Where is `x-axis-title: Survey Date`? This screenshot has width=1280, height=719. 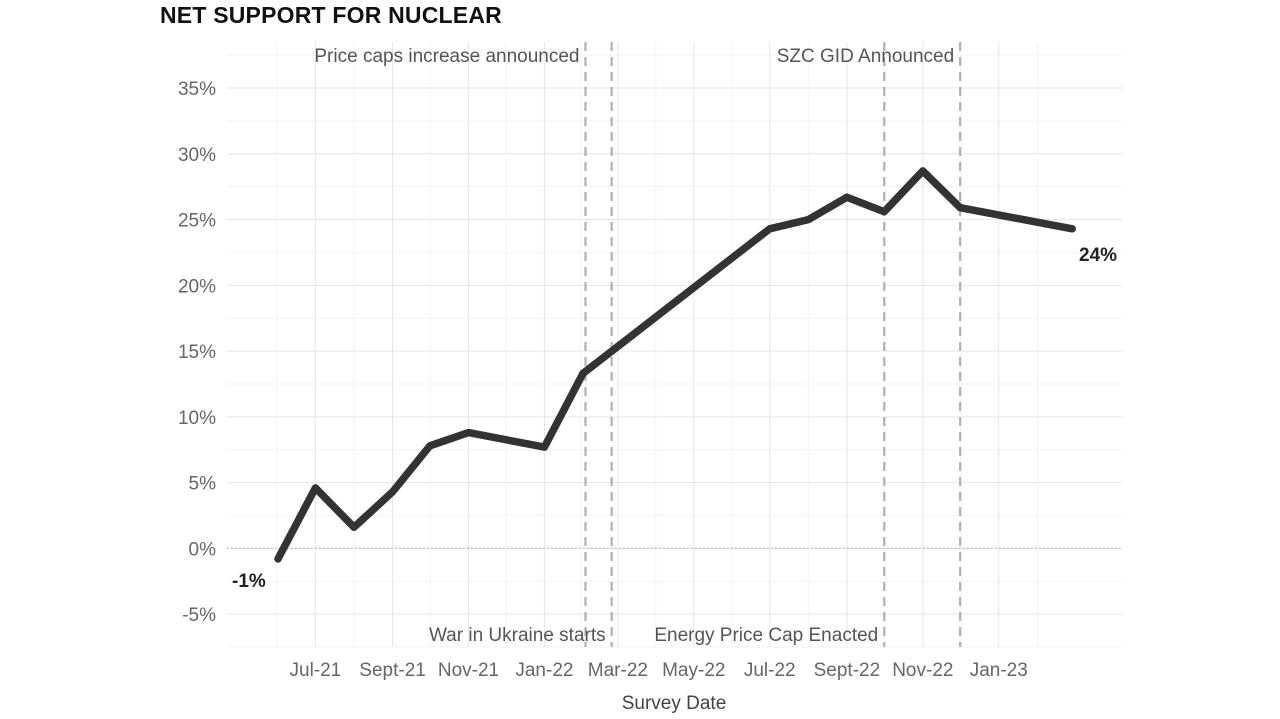 x-axis-title: Survey Date is located at coordinates (674, 703).